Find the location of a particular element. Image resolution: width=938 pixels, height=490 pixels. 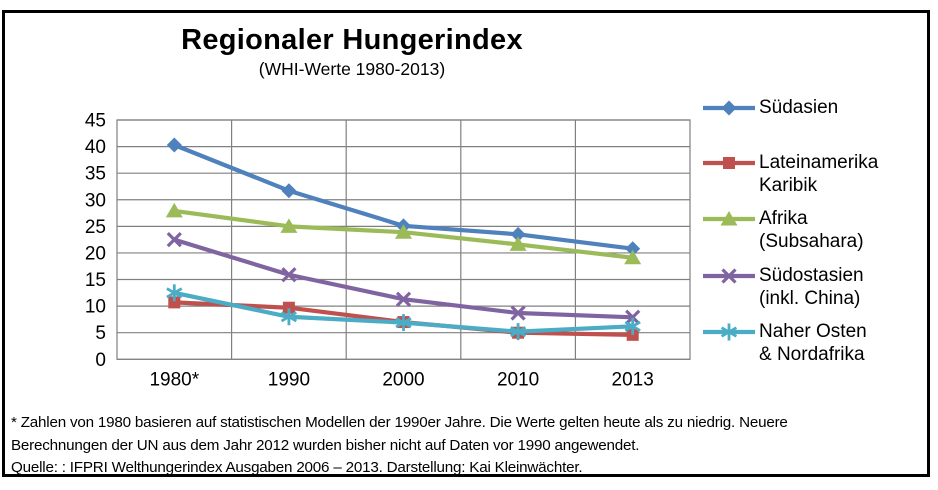

y-axis-labels: 0 5 10 15 20 25 30 35 40 45 is located at coordinates (95, 241).